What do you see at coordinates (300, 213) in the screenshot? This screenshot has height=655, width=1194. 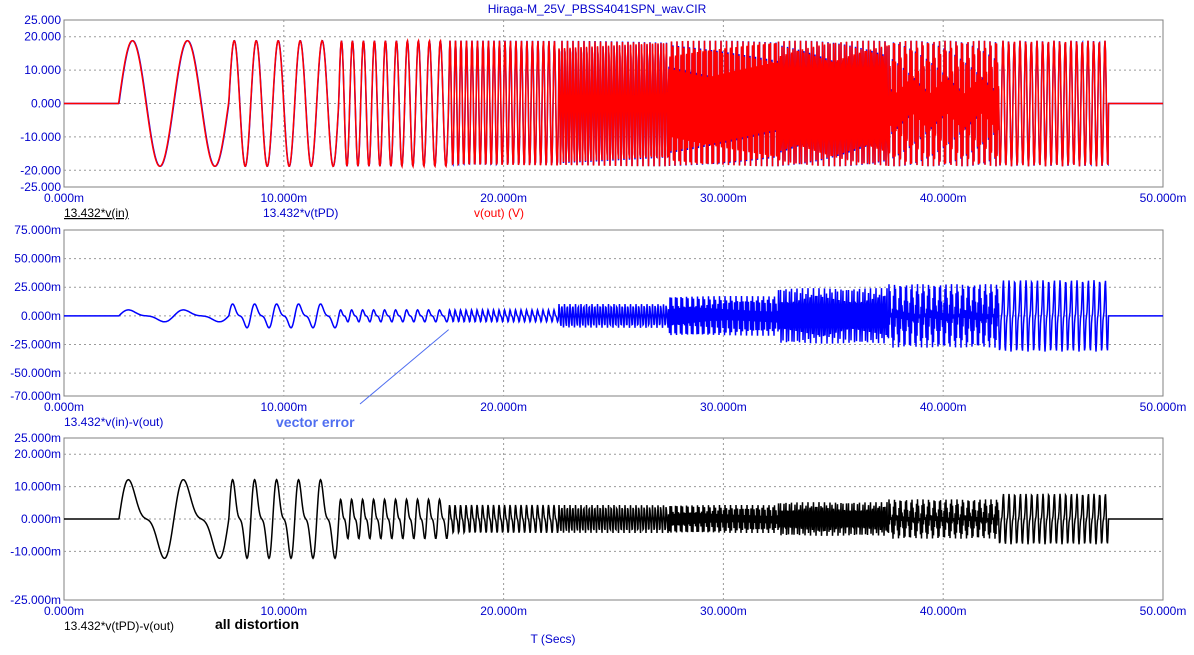 I see `trace-label: 13.432*v(tPD)` at bounding box center [300, 213].